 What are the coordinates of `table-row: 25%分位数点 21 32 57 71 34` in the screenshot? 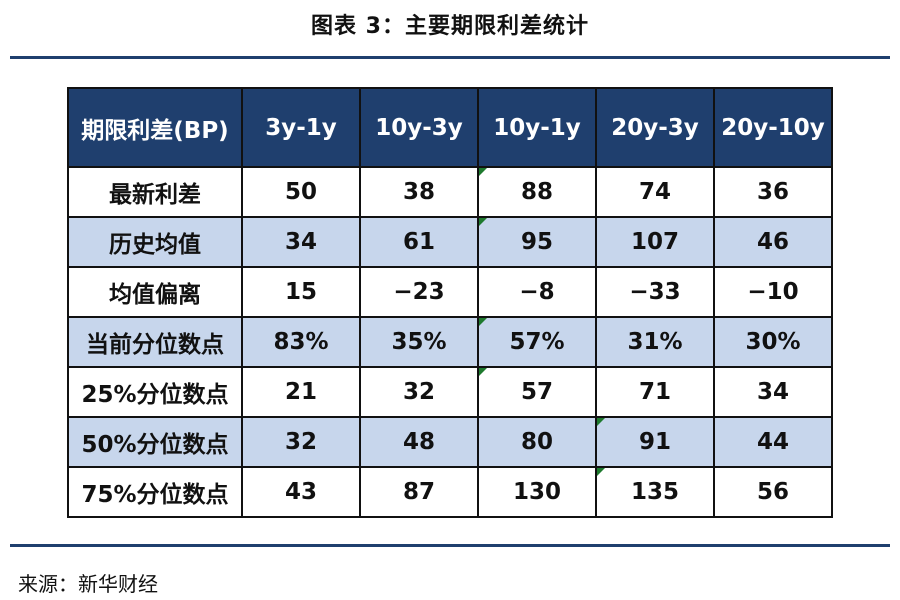 It's located at (450, 392).